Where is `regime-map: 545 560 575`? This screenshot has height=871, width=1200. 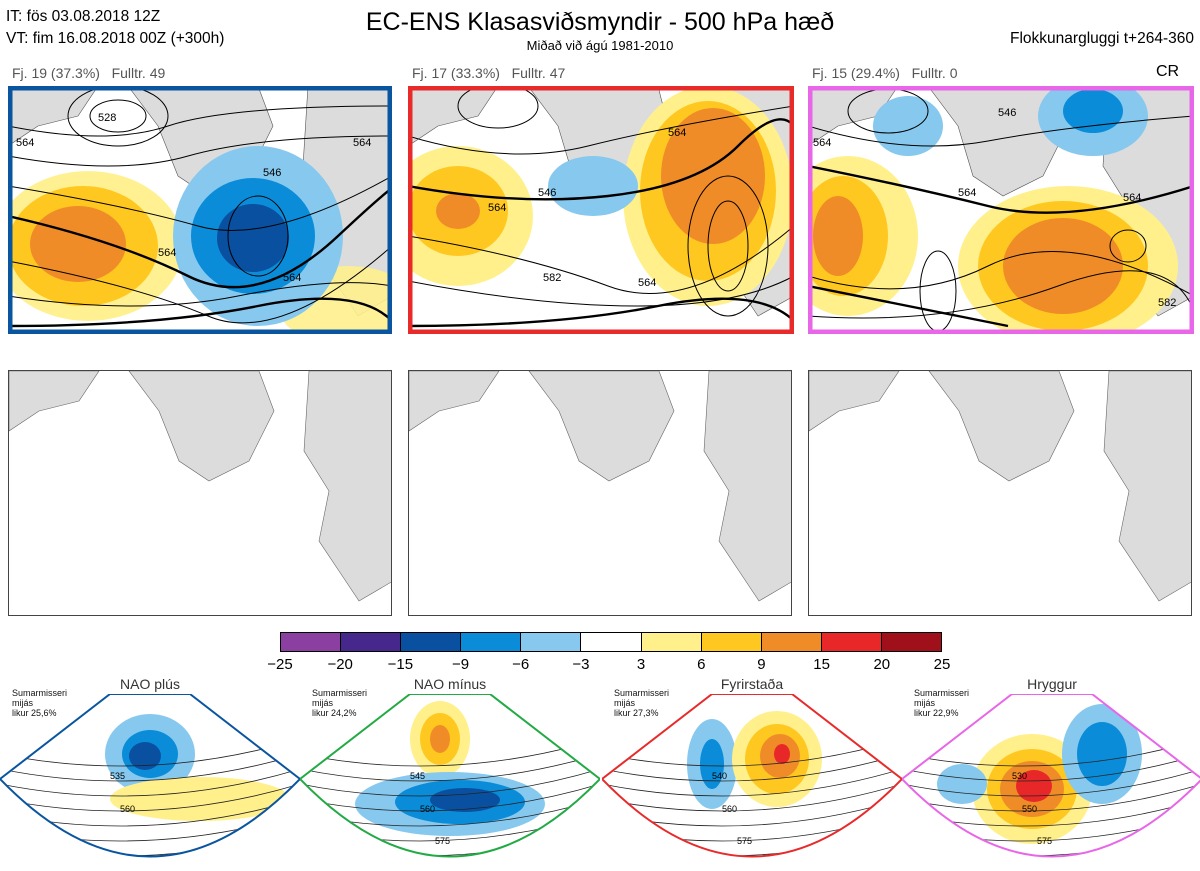 regime-map: 545 560 575 is located at coordinates (450, 776).